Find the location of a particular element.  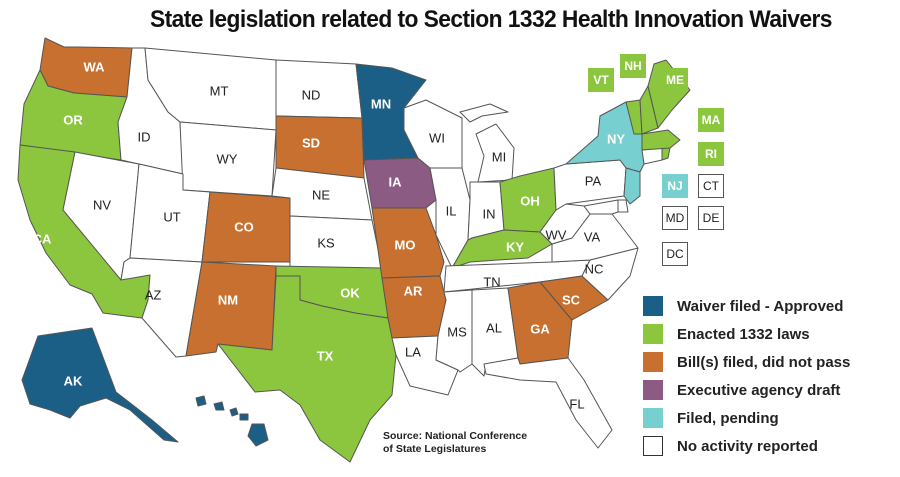

label-nm: NM is located at coordinates (228, 299).